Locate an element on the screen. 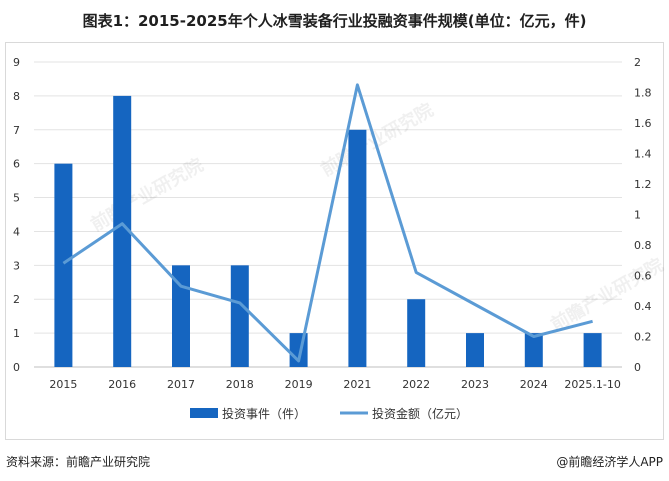 The height and width of the screenshot is (481, 669). left-tick-label: 6 is located at coordinates (16, 164).